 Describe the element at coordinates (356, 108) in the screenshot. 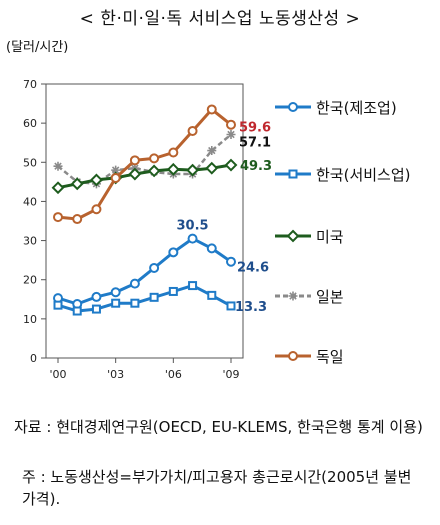

I see `legend-label: 한국(제조업)` at that location.